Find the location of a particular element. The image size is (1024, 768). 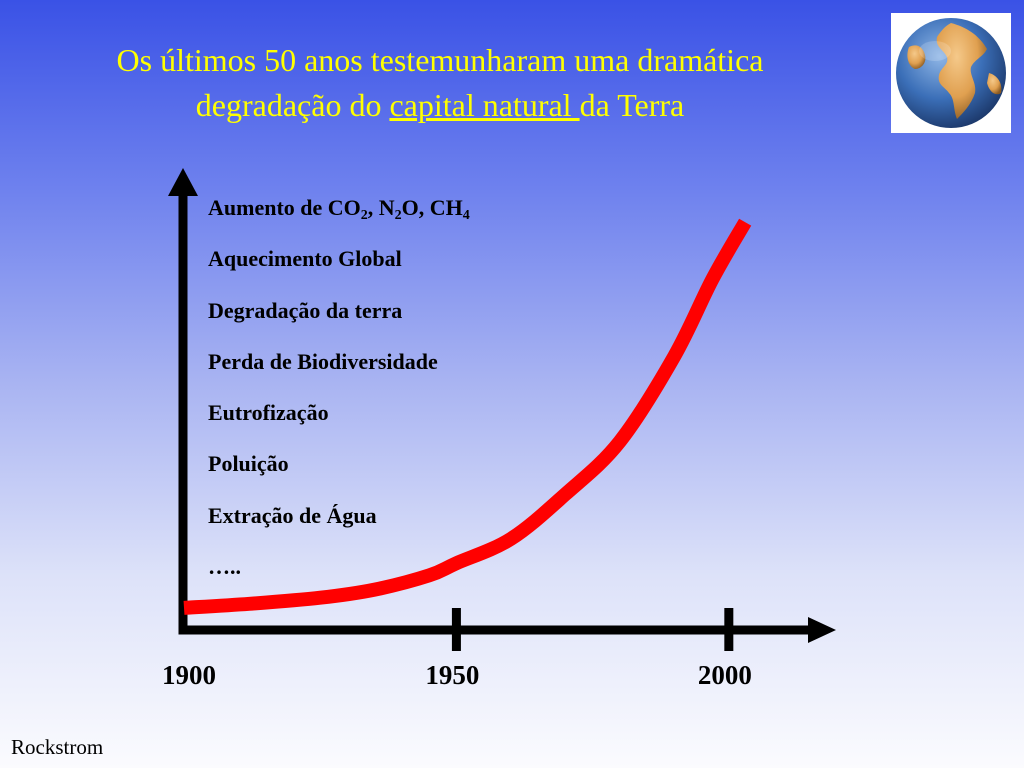

impact-item-land-degradation: Degradação da terra is located at coordinates (305, 310).